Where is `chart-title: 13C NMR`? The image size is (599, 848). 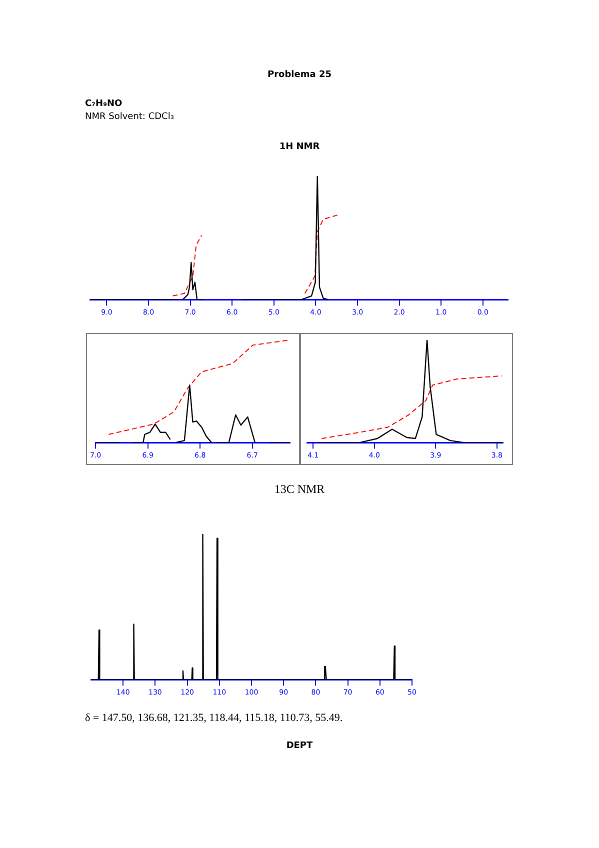 chart-title: 13C NMR is located at coordinates (299, 489).